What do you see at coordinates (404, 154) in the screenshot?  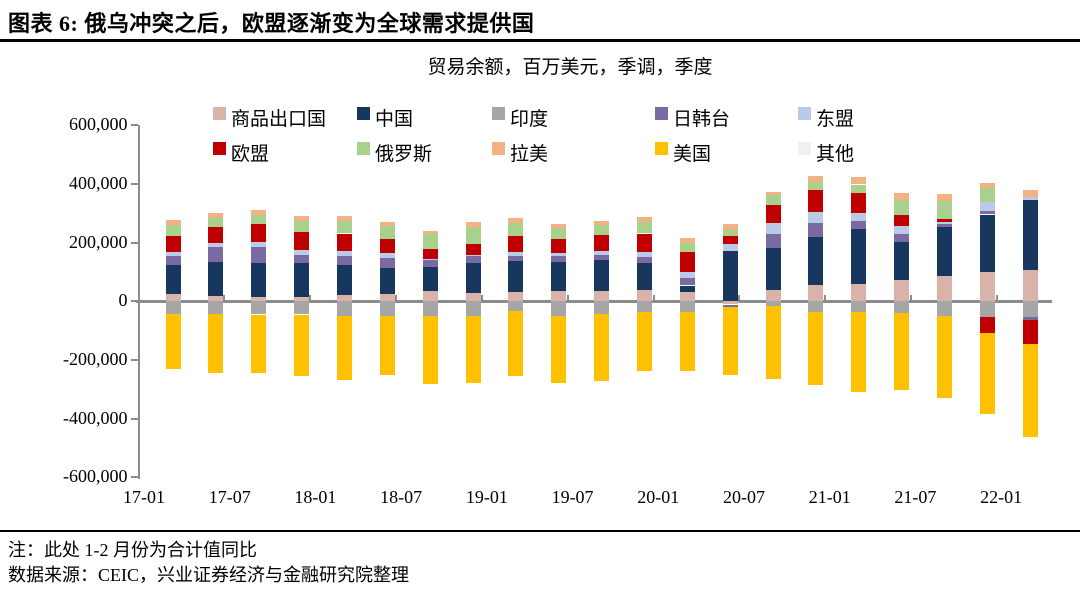 I see `legend-label-russia: 俄罗斯` at bounding box center [404, 154].